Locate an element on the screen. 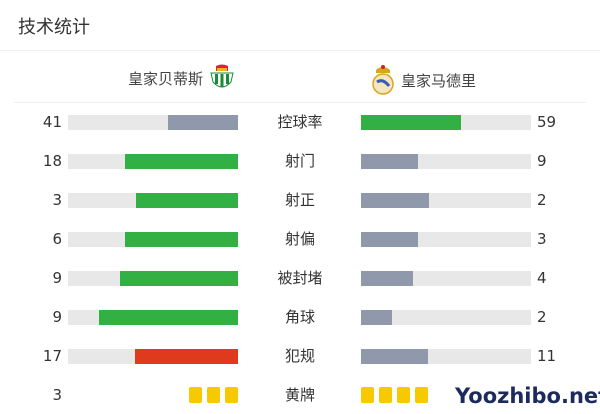 Image resolution: width=600 pixels, height=414 pixels. stat-row: 6 射偏 3 is located at coordinates (300, 239).